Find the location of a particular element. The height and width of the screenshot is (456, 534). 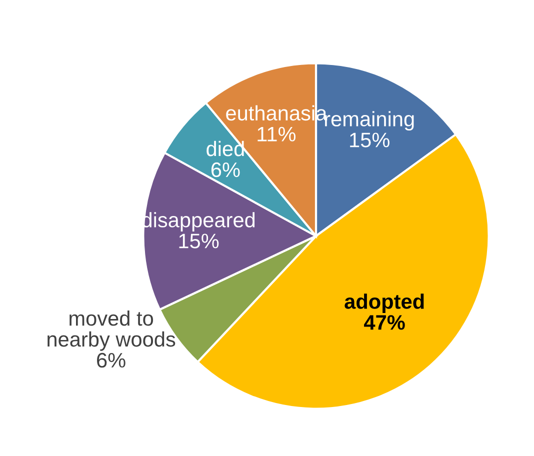

slice-label: moved to nearby woods is located at coordinates (112, 330).